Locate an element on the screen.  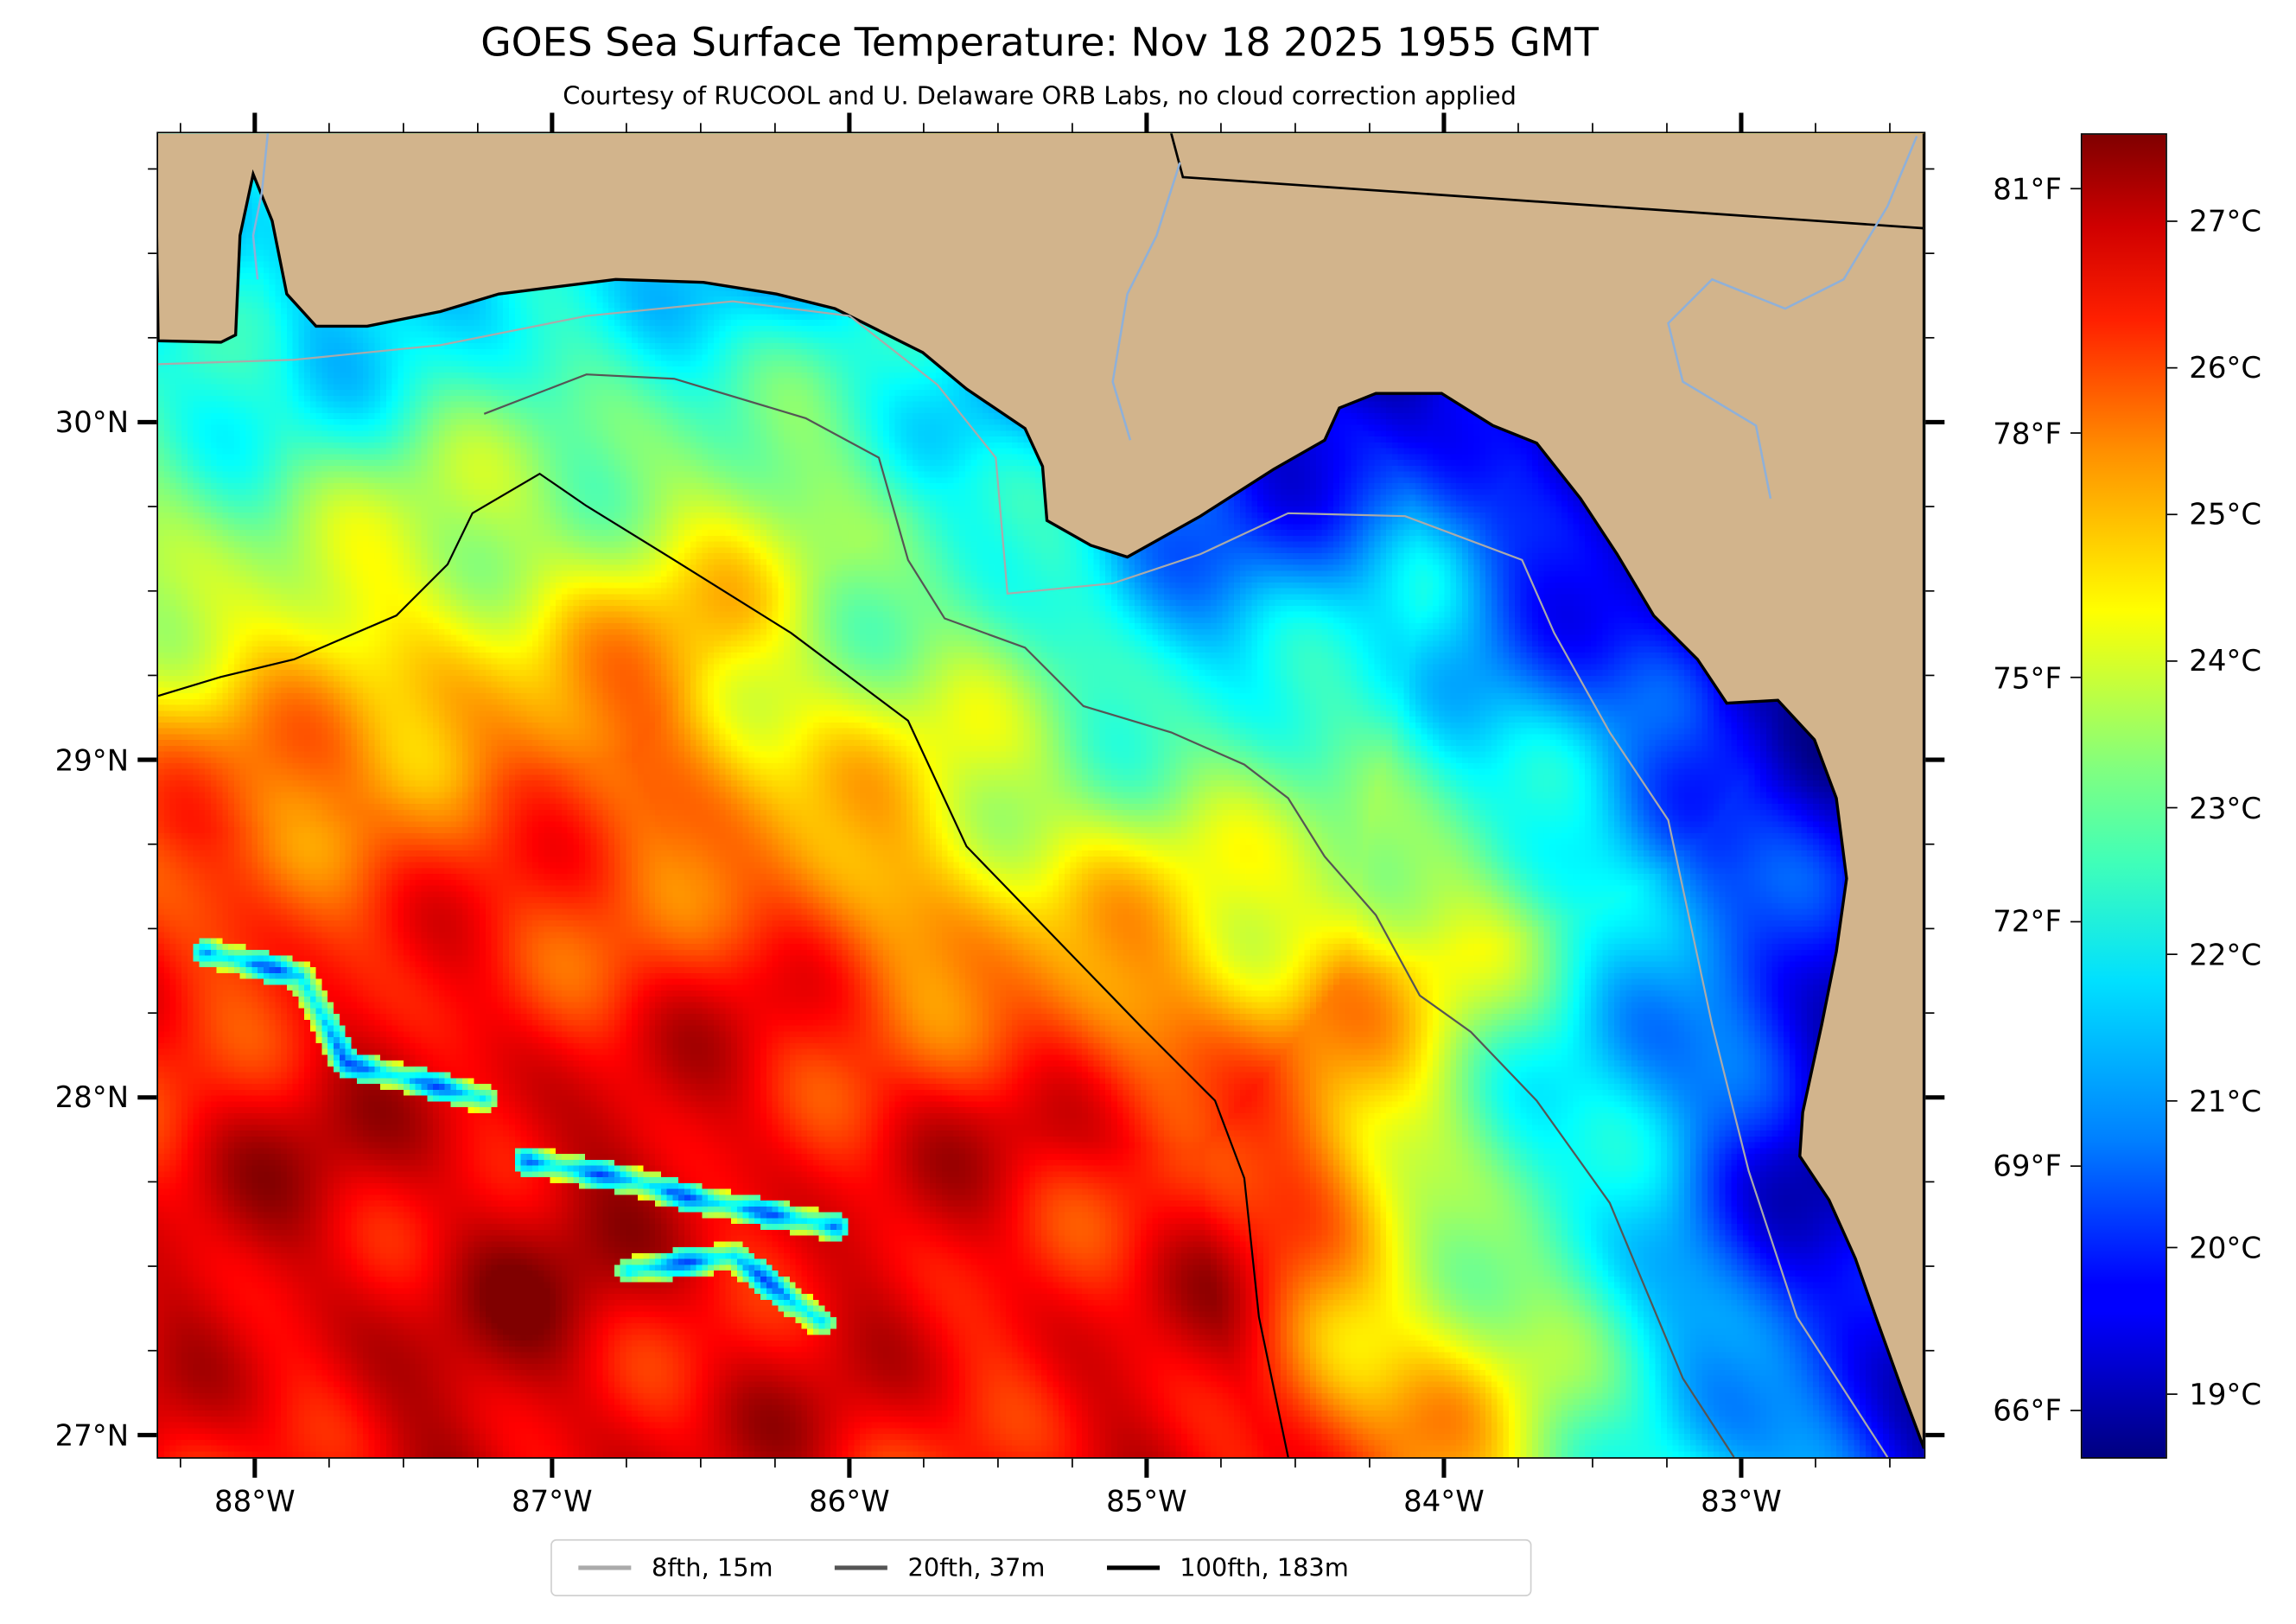
legend-label: 20fth, 37m is located at coordinates (976, 1568).